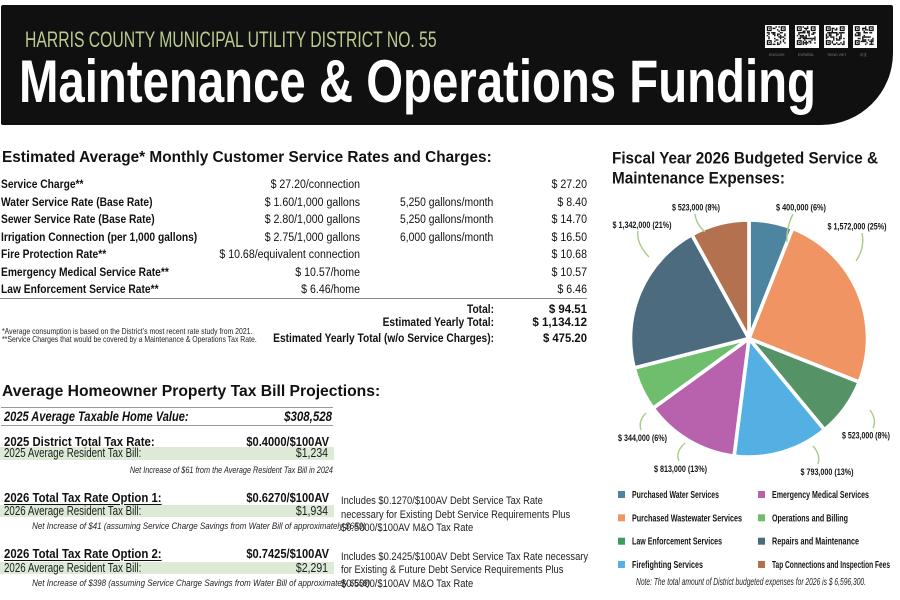 The image size is (900, 600). What do you see at coordinates (698, 178) in the screenshot?
I see `svg-text: Maintenance Expenses:` at bounding box center [698, 178].